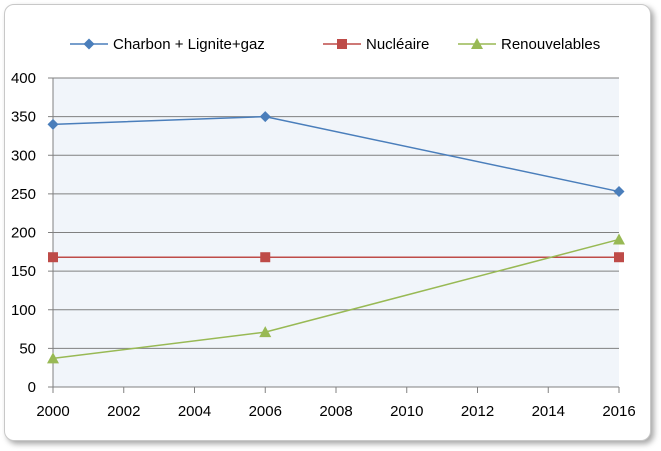 Image resolution: width=661 pixels, height=451 pixels. Describe the element at coordinates (189, 44) in the screenshot. I see `legend-label: Charbon + Lignite+gaz` at that location.